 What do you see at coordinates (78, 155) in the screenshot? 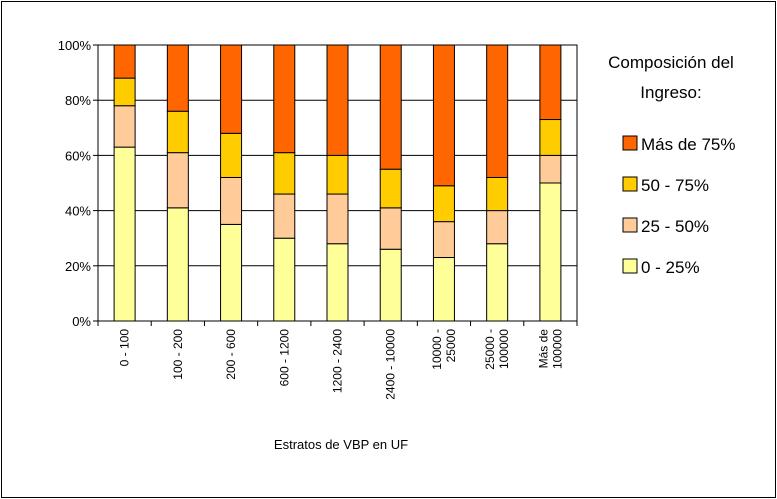
I see `y-tick-label: 60%` at bounding box center [78, 155].